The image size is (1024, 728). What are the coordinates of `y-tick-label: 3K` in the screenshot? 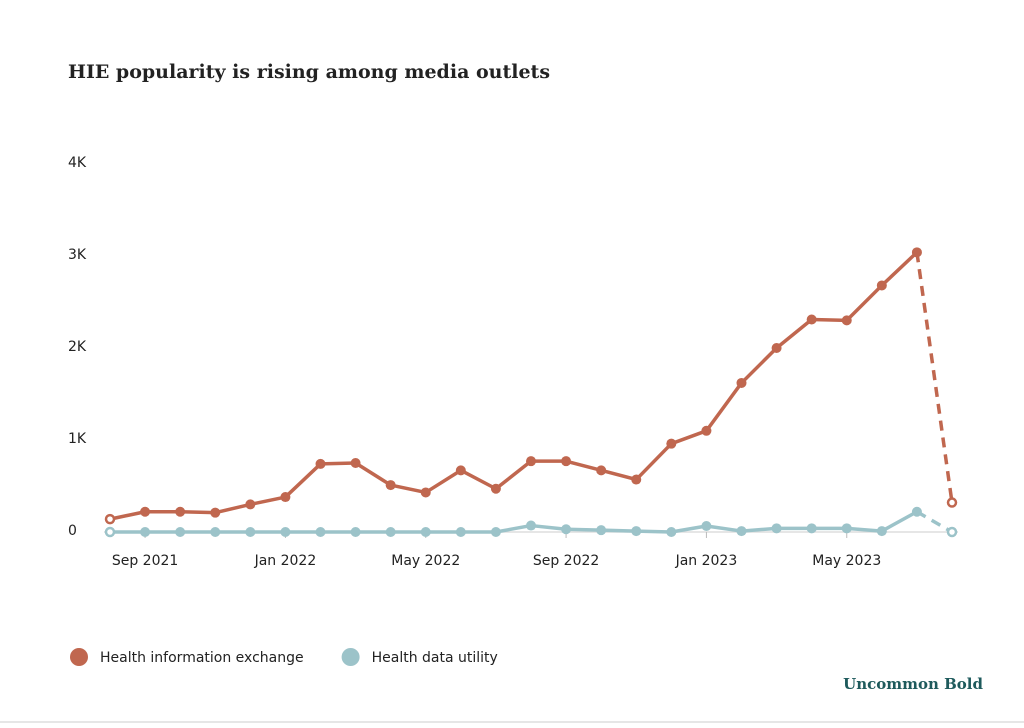 It's located at (77, 255).